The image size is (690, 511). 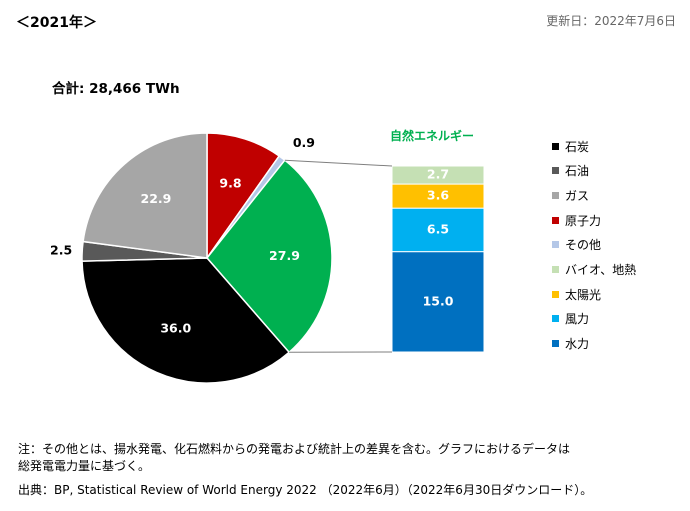 I want to click on bar-label-hydro: 15.0, so click(x=438, y=300).